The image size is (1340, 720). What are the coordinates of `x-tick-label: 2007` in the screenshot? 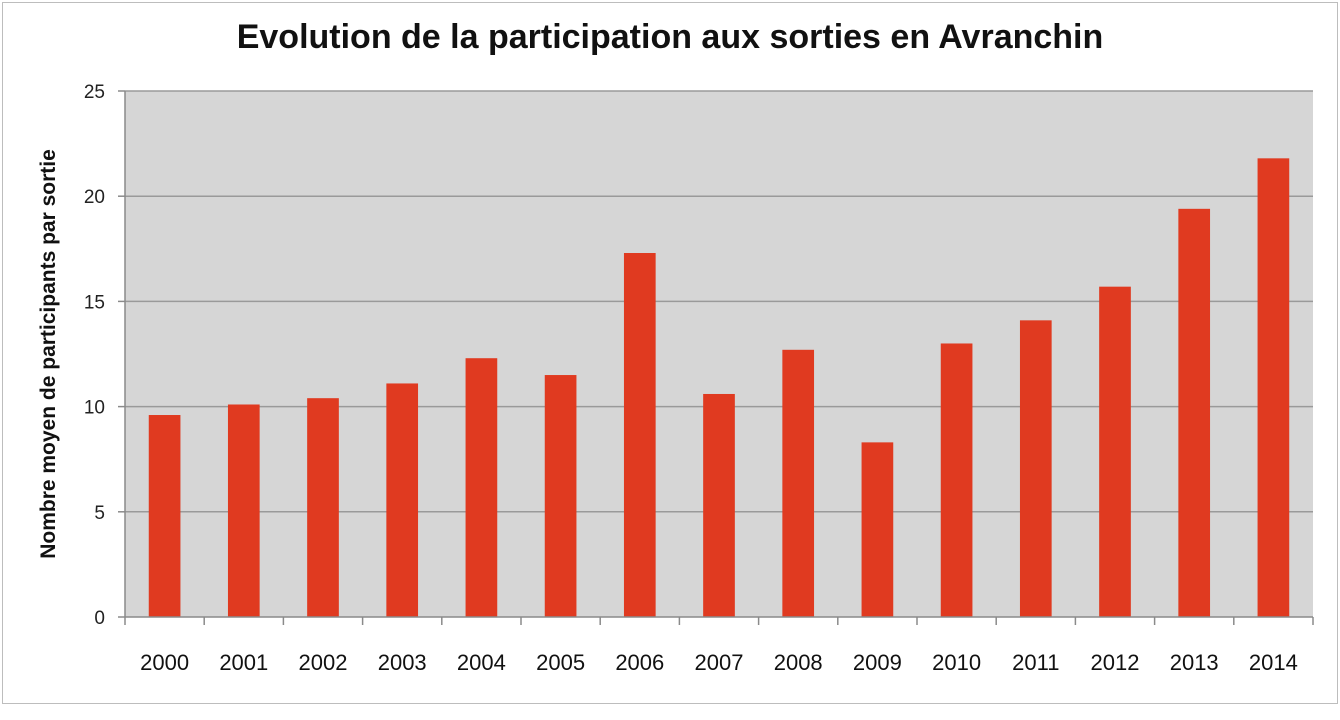 It's located at (719, 662).